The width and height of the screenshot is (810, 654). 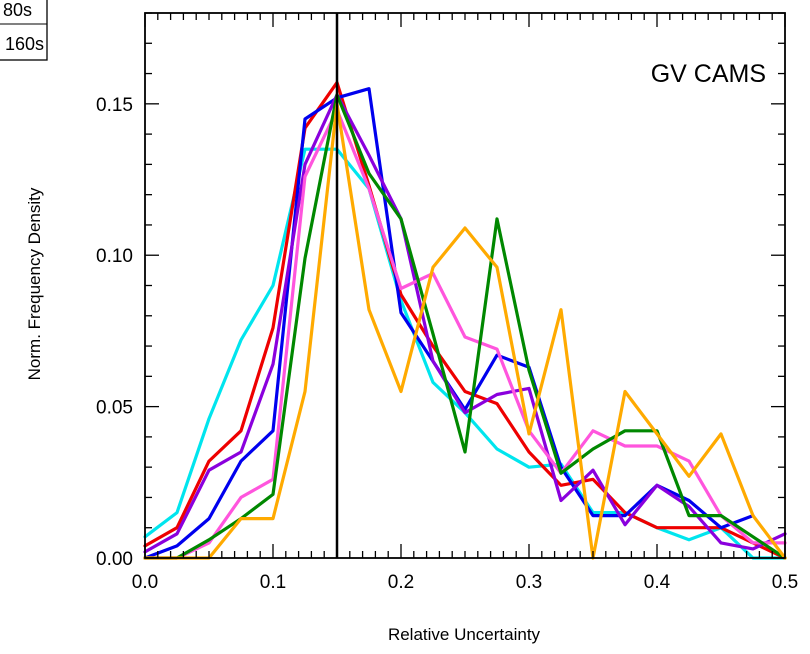 I want to click on x-axis-label: Relative Uncertainty, so click(x=464, y=634).